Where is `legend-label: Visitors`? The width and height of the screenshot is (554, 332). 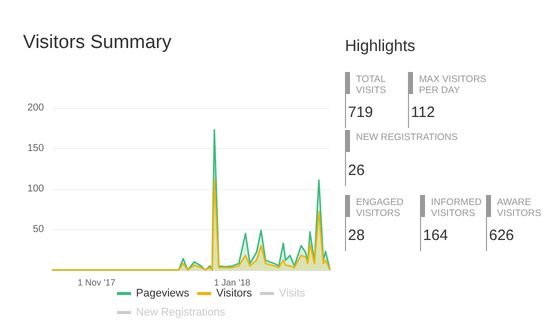 legend-label: Visitors is located at coordinates (234, 294).